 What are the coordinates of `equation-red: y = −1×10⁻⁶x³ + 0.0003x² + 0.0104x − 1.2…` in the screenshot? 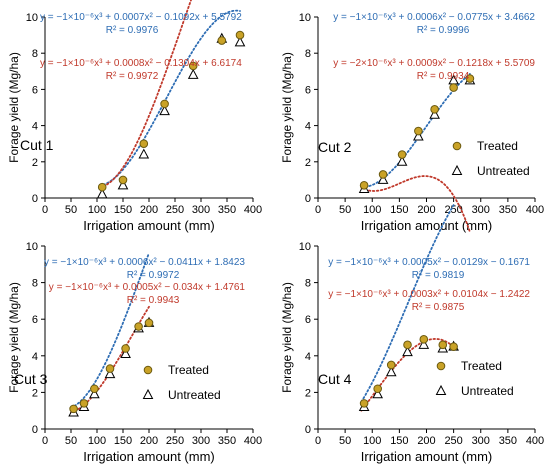 It's located at (429, 294).